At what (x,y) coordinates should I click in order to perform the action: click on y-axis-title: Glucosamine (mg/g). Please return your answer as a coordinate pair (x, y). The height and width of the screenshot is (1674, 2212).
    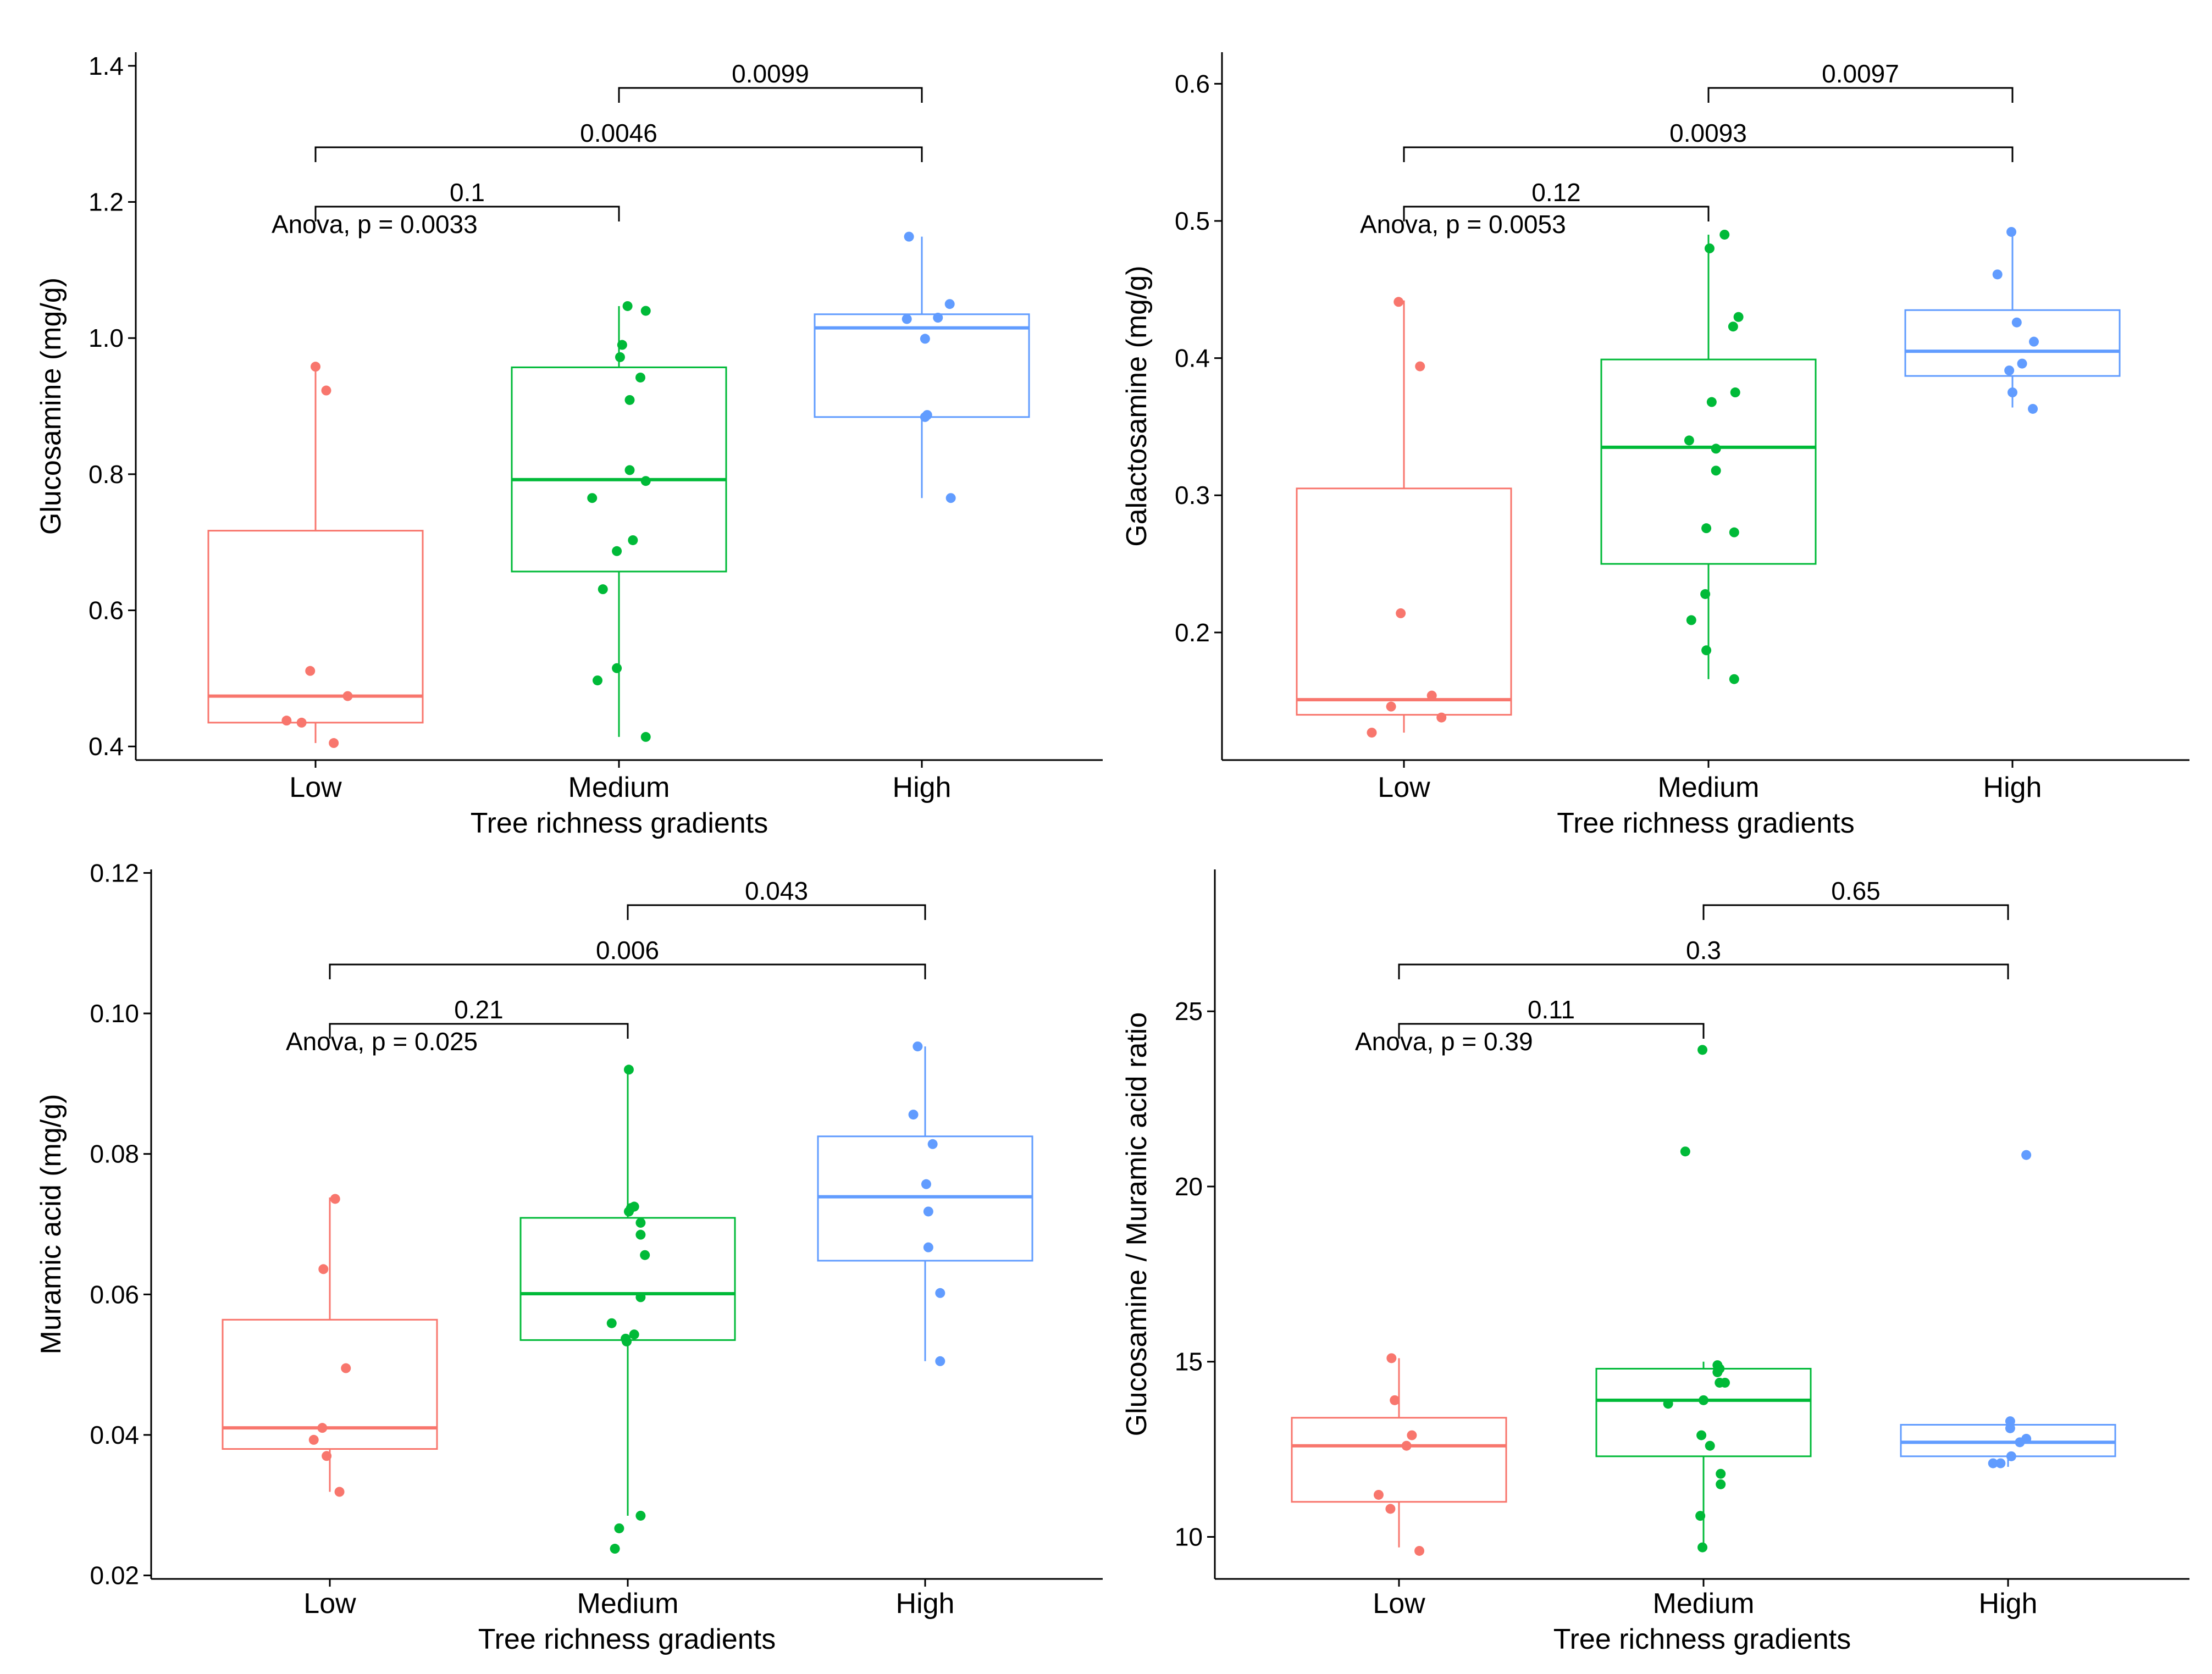
    Looking at the image, I should click on (51, 407).